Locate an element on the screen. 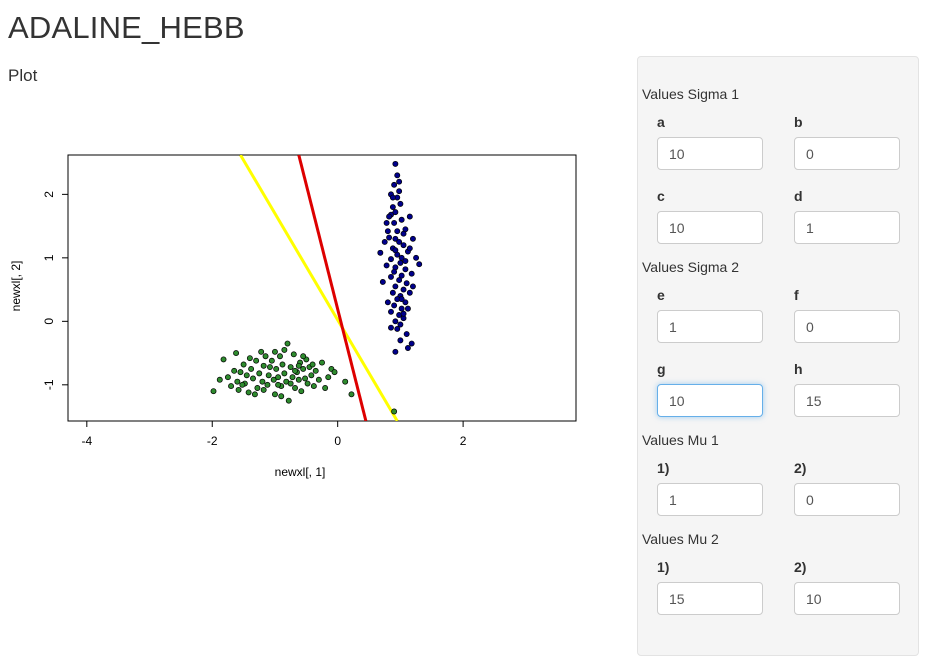 The height and width of the screenshot is (656, 930). y-tick-label: 2 is located at coordinates (49, 194).